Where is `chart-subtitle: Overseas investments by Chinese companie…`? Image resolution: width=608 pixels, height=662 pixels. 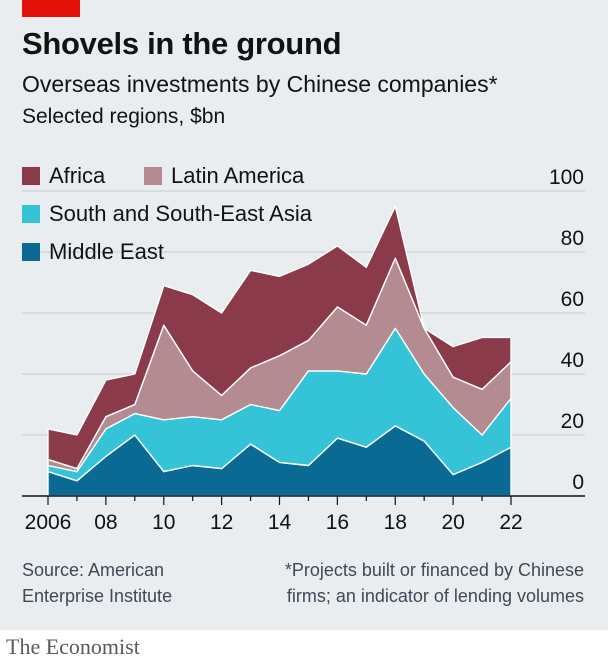
chart-subtitle: Overseas investments by Chinese companie… is located at coordinates (260, 84).